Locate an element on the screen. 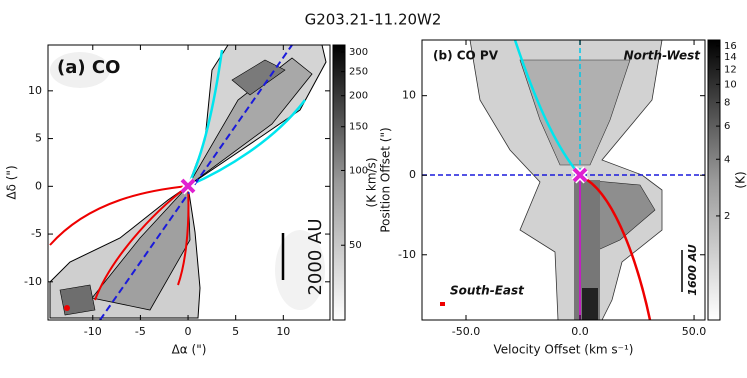 The image size is (747, 378). y-tick-label: -5 is located at coordinates (36, 233).